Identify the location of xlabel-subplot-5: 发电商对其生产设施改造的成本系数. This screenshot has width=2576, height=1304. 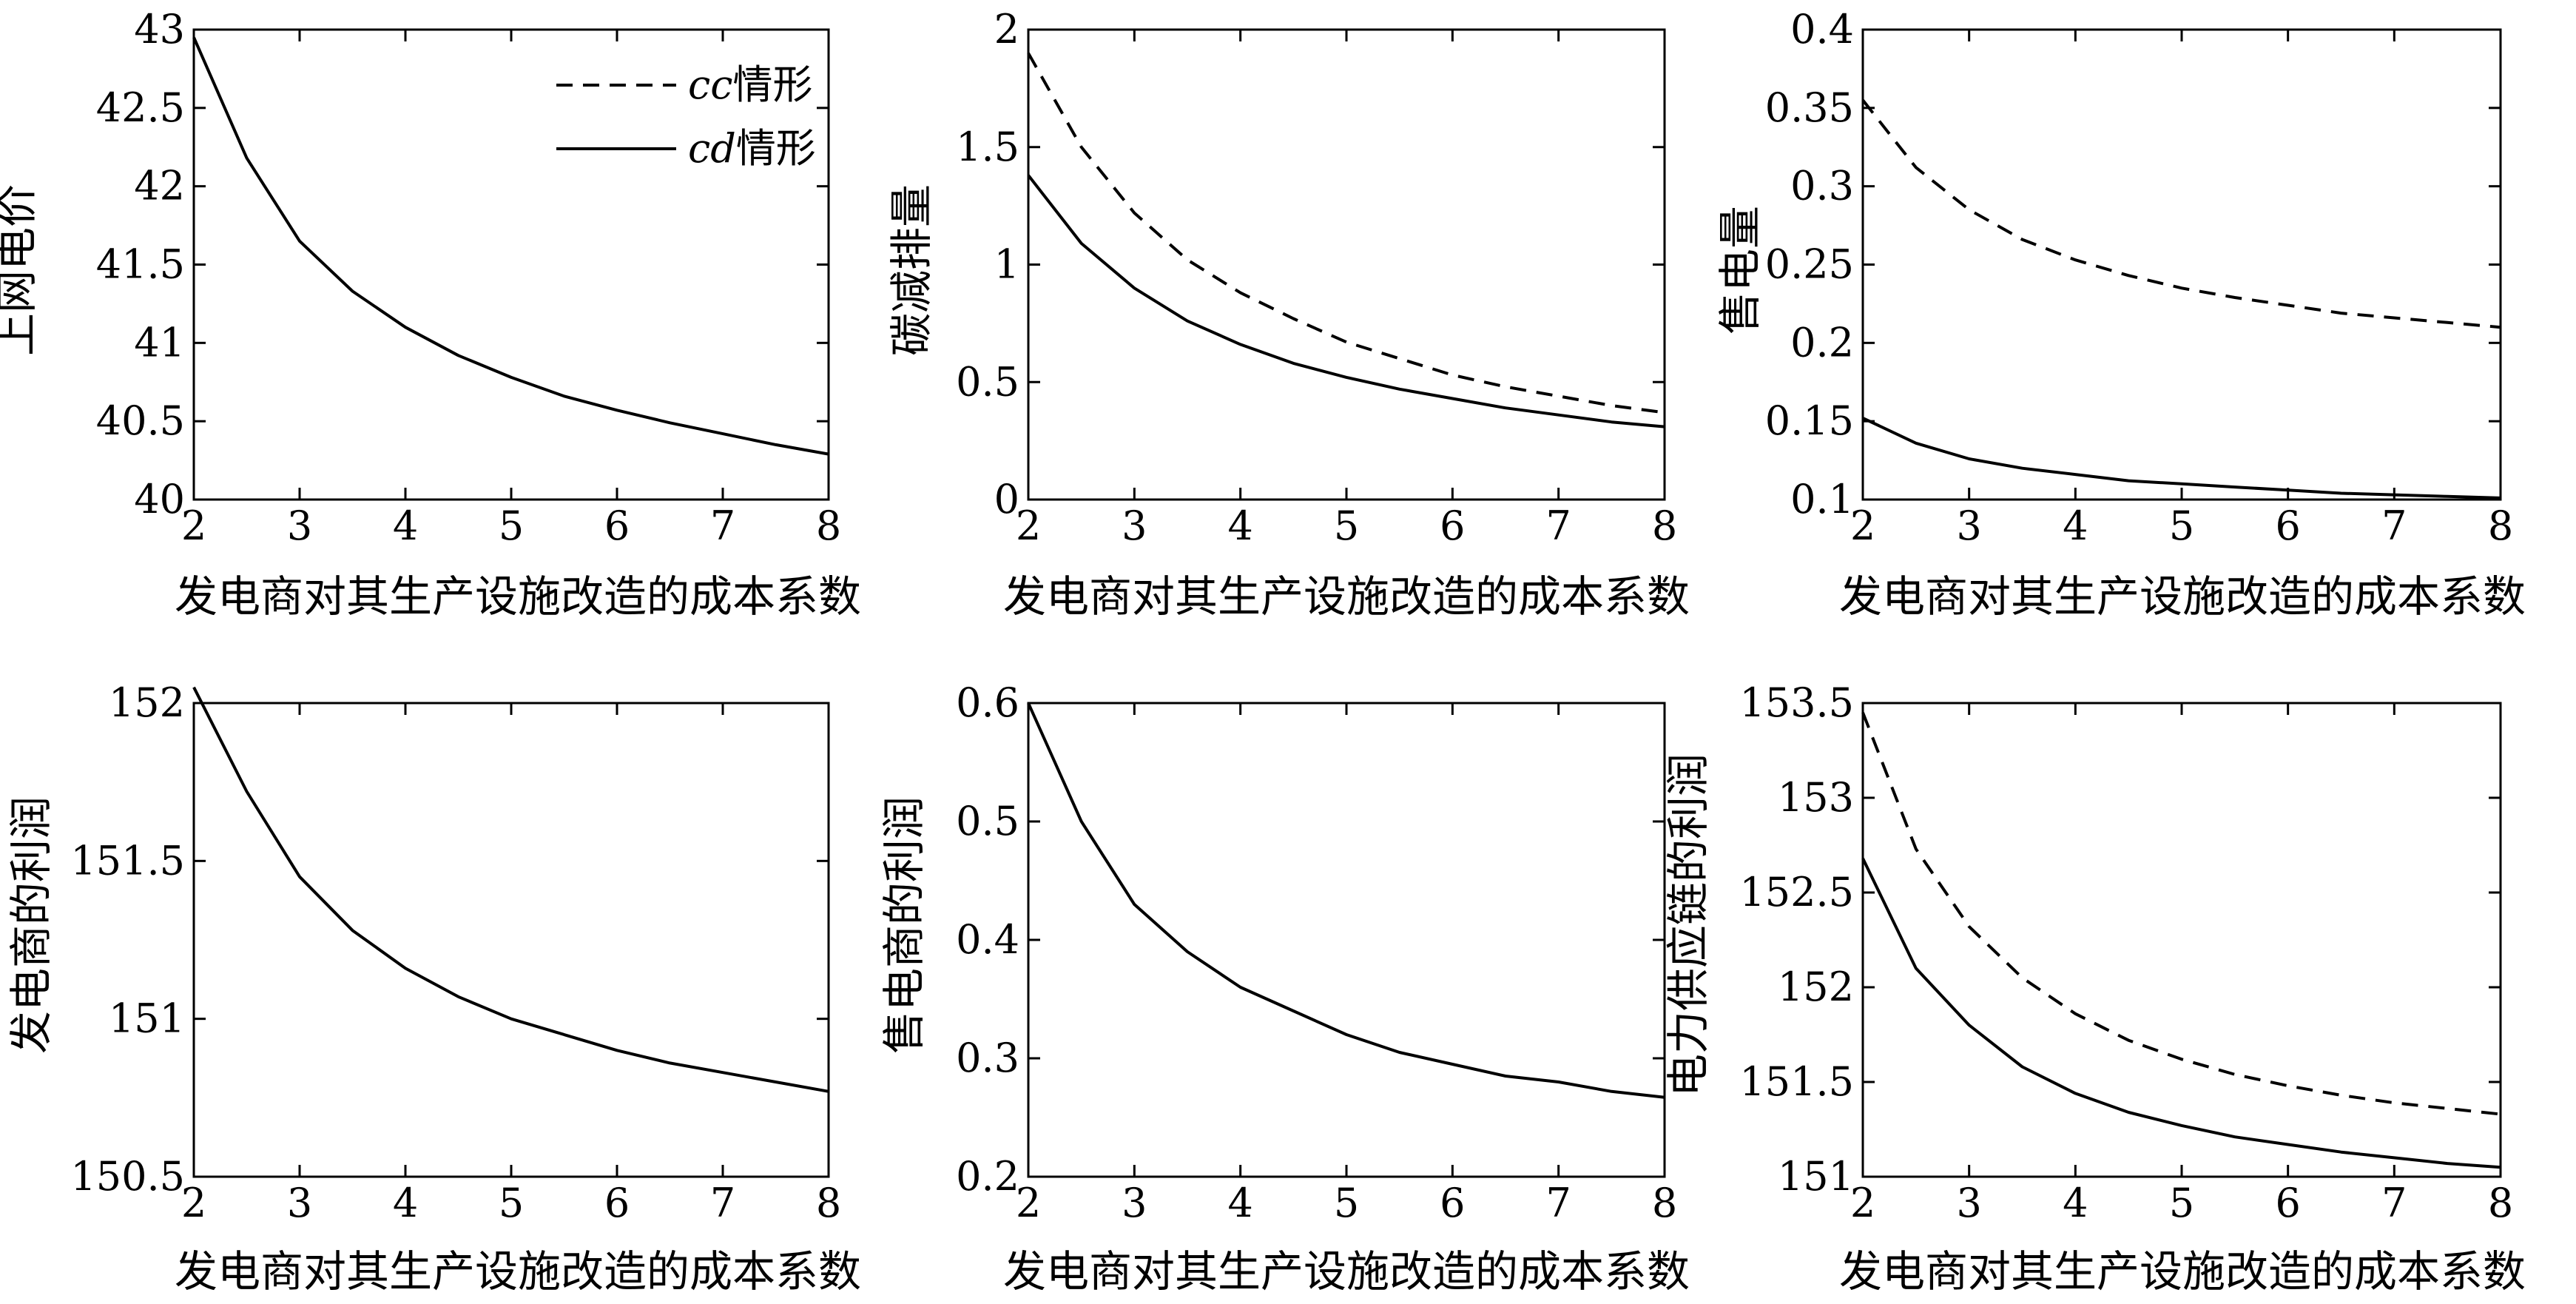
(1346, 1271).